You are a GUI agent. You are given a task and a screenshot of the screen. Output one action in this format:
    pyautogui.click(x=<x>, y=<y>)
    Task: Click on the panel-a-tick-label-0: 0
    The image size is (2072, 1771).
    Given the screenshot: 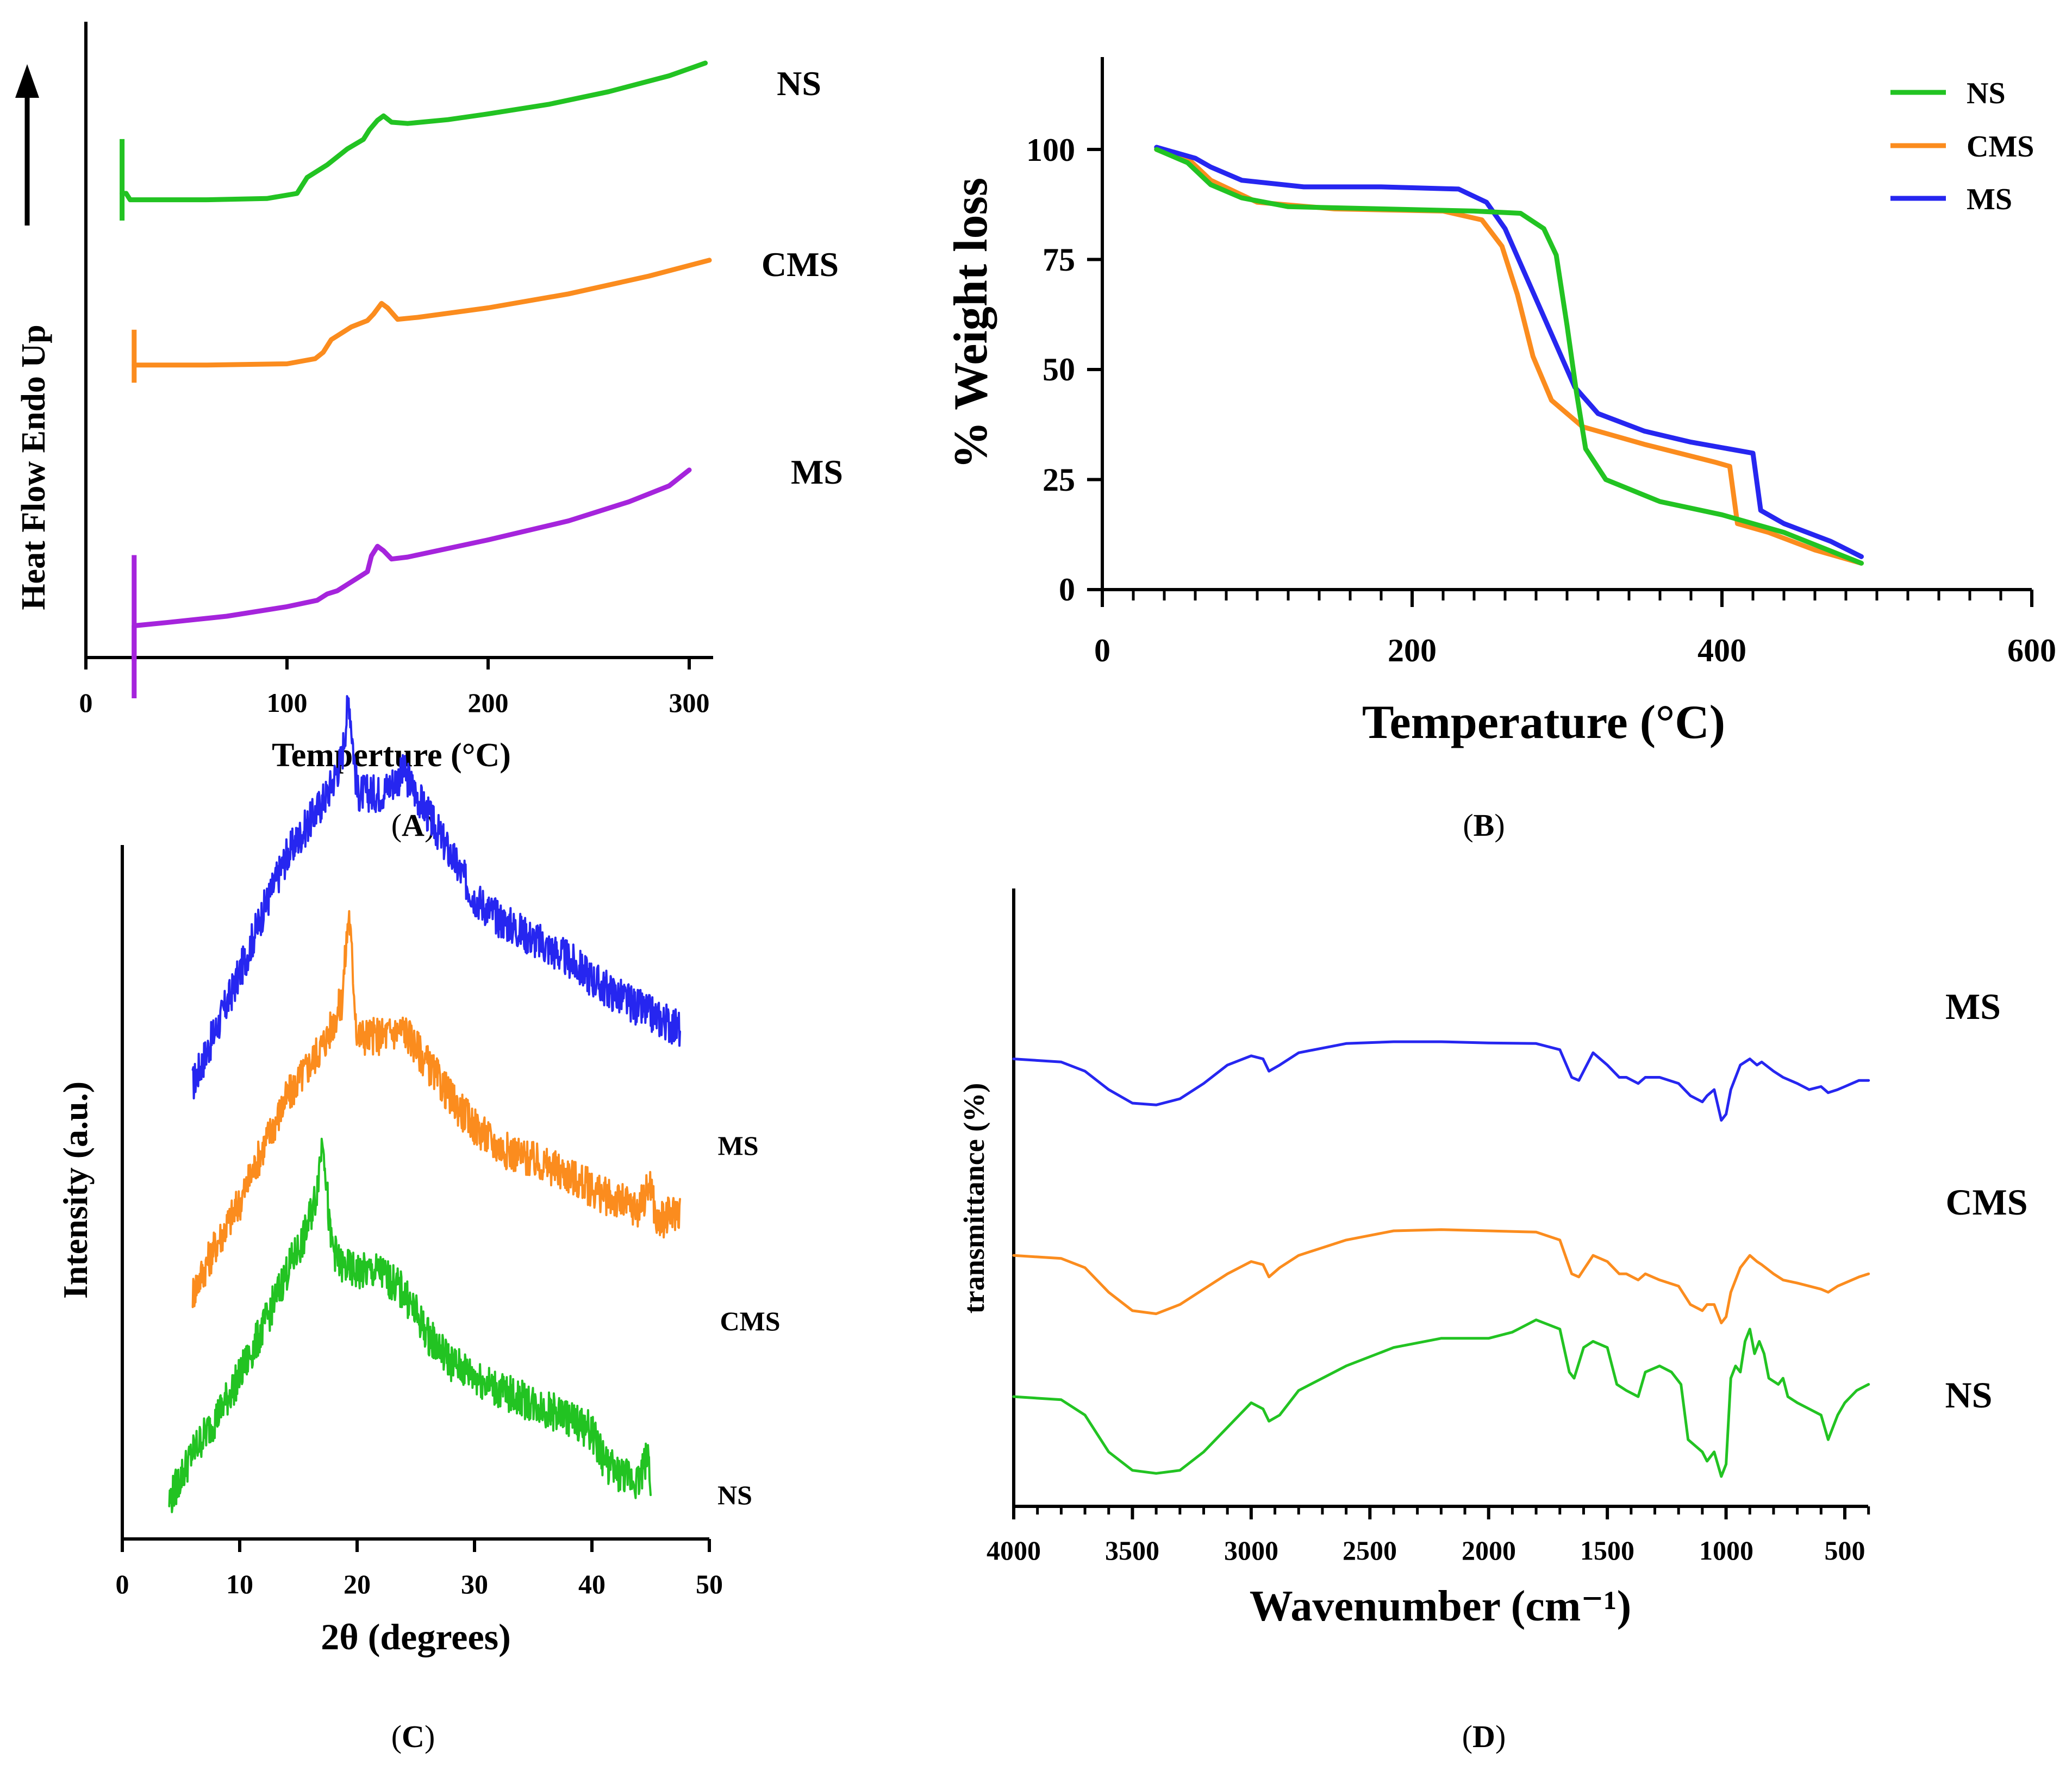 What is the action you would take?
    pyautogui.click(x=86, y=703)
    